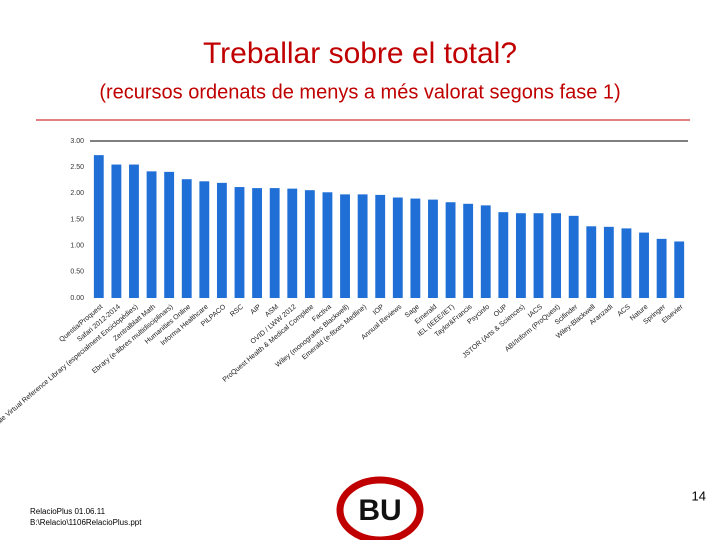 This screenshot has width=720, height=540. What do you see at coordinates (77, 193) in the screenshot?
I see `y-tick-label: 2.00` at bounding box center [77, 193].